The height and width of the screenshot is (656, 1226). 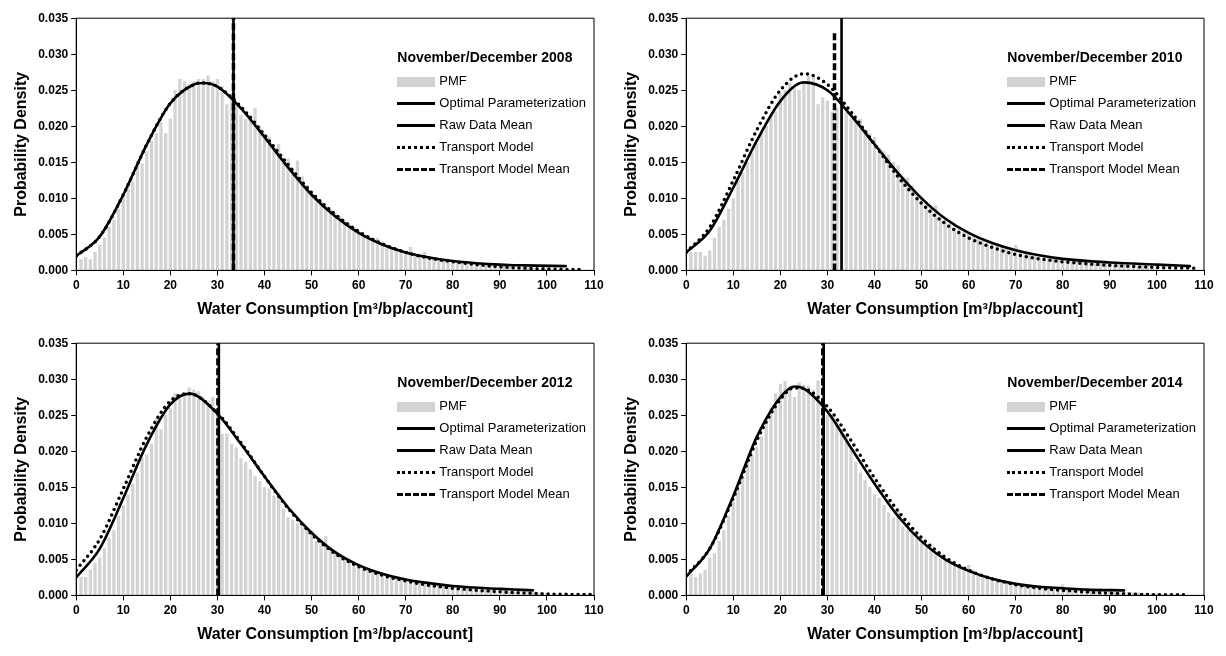 What do you see at coordinates (485, 382) in the screenshot?
I see `legend-title: November/December 2012` at bounding box center [485, 382].